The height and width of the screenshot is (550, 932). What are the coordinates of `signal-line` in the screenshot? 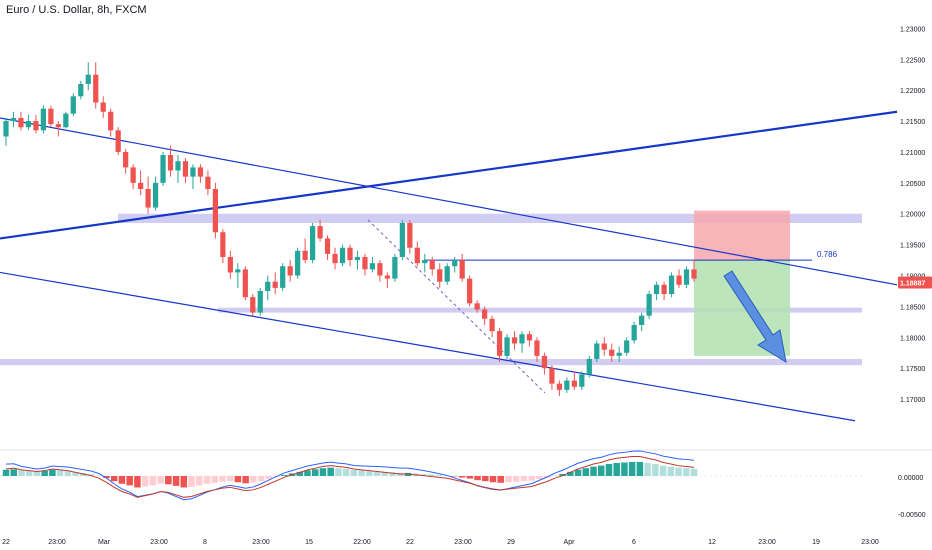 It's located at (350, 477).